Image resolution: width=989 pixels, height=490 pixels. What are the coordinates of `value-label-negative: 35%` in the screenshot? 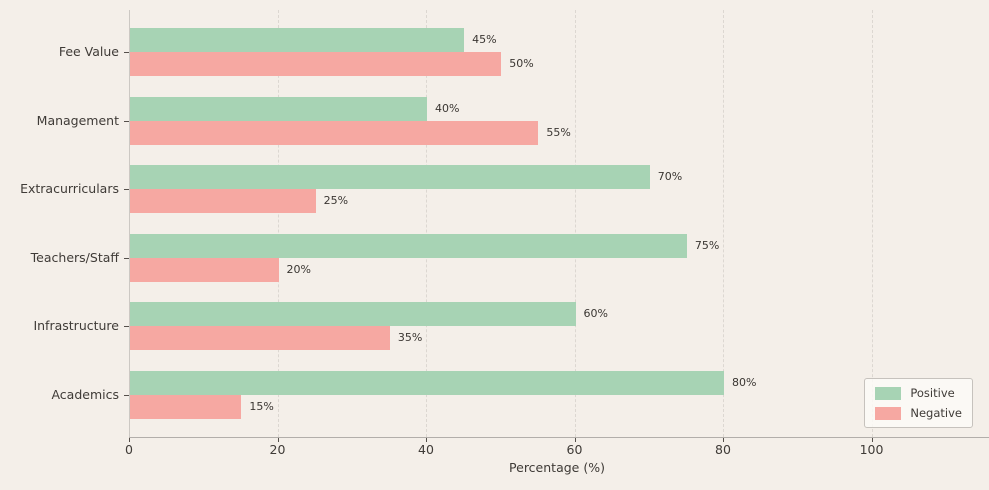 It's located at (410, 337).